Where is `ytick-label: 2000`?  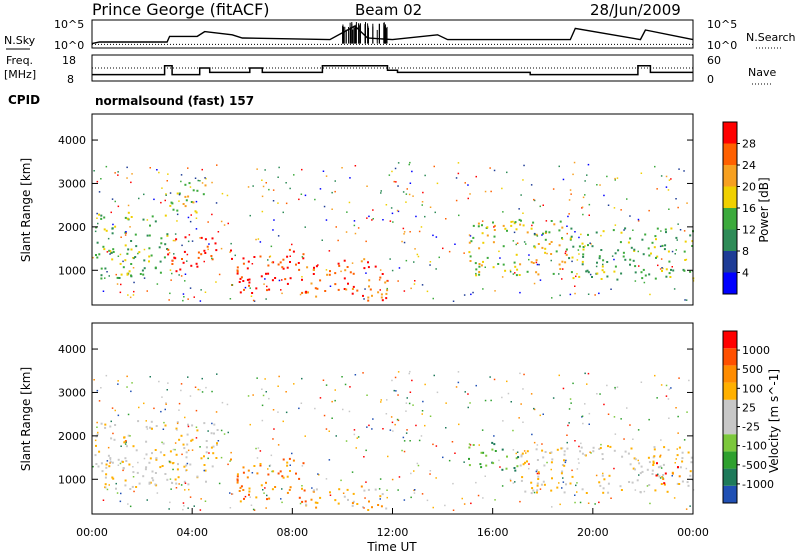 ytick-label: 2000 is located at coordinates (72, 227).